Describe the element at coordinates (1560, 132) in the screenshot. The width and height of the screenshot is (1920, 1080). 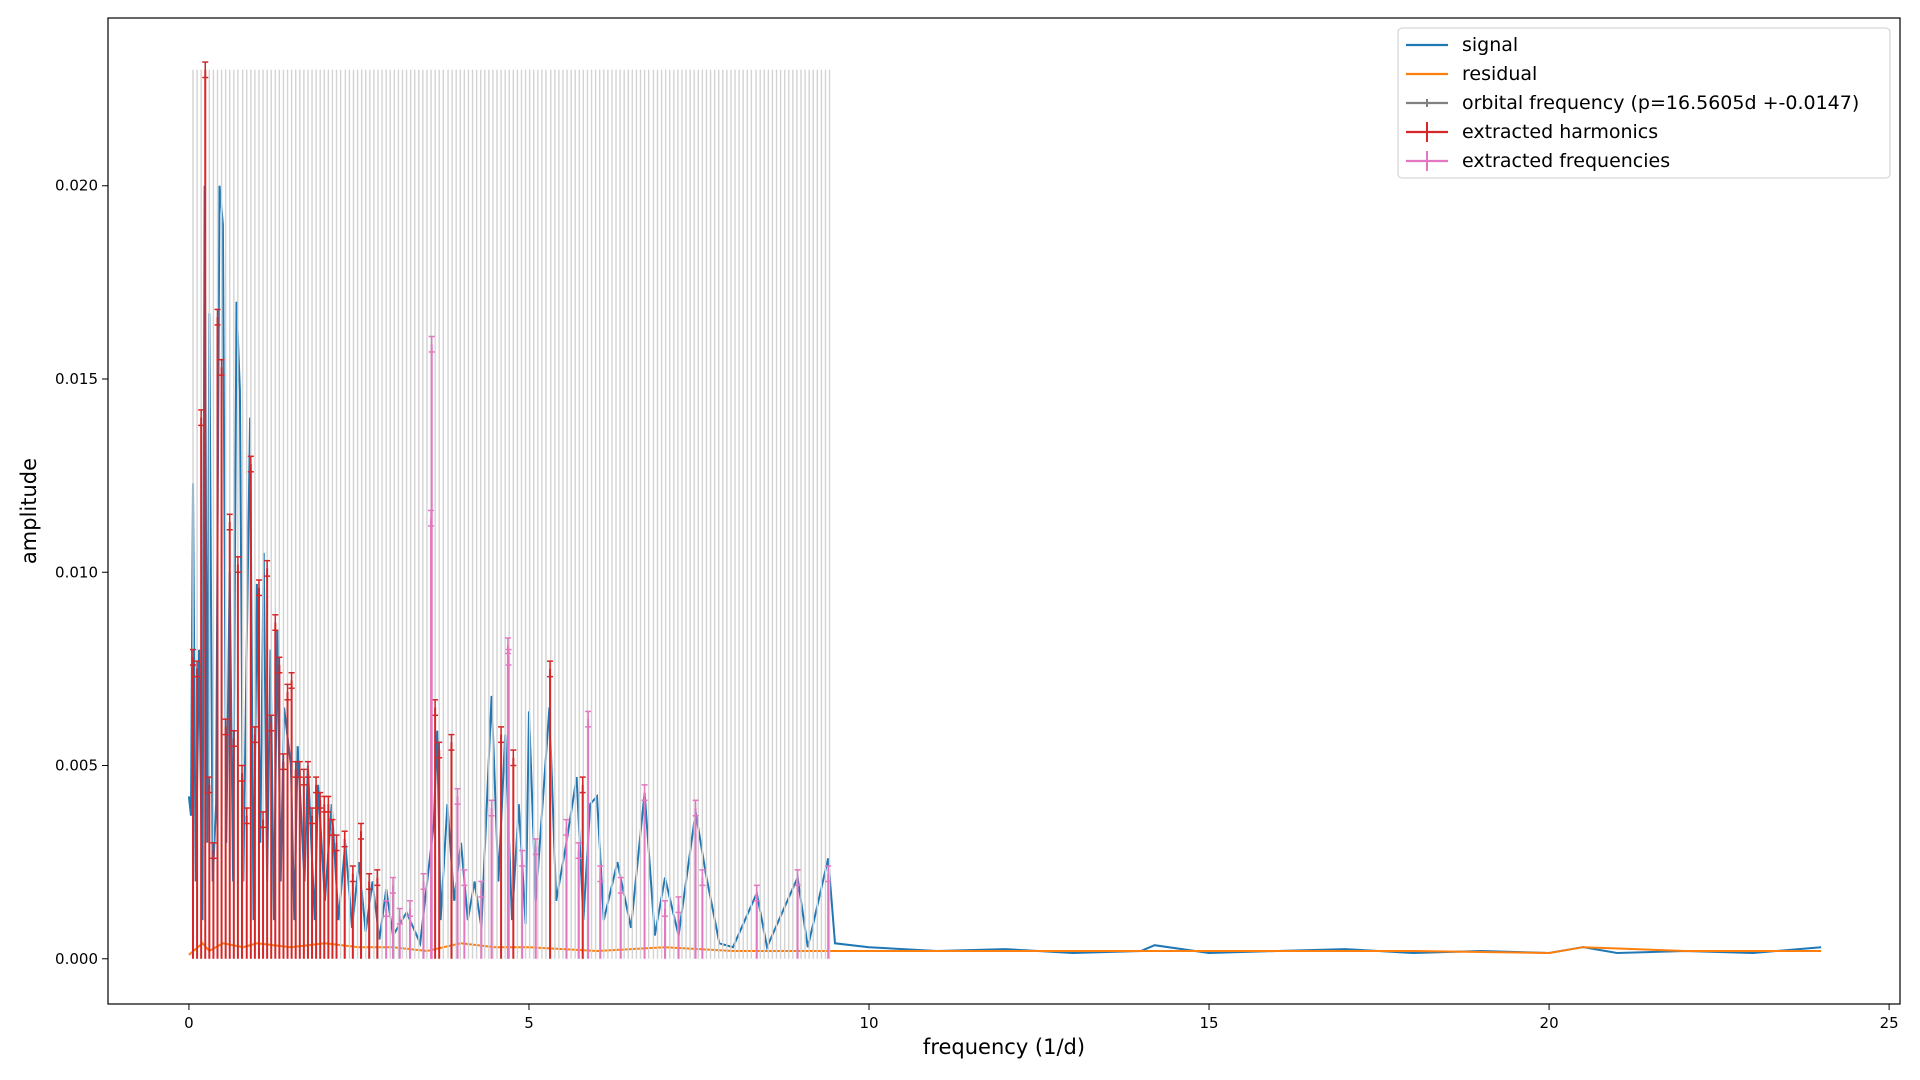
I see `legend-label: extracted harmonics` at that location.